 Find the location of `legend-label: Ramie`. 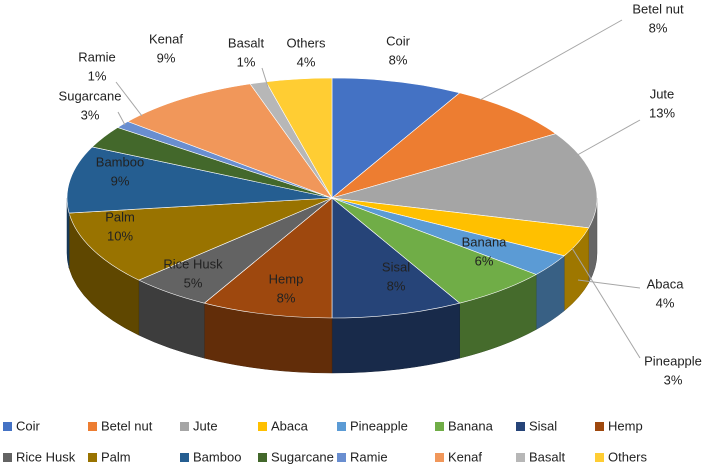

legend-label: Ramie is located at coordinates (369, 456).